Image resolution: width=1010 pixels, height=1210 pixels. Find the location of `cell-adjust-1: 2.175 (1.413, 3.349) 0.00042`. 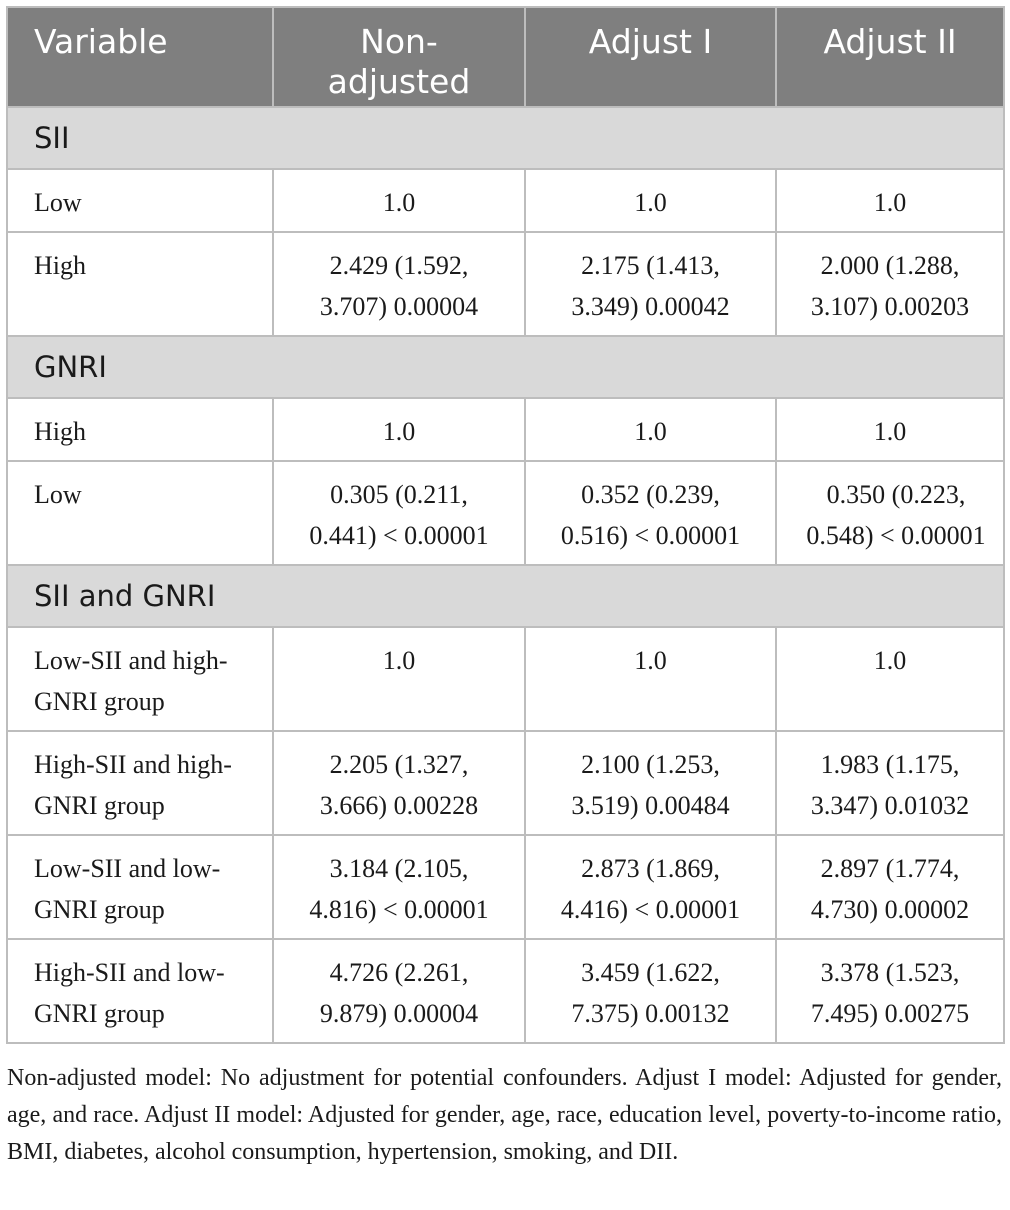

cell-adjust-1: 2.175 (1.413, 3.349) 0.00042 is located at coordinates (650, 284).